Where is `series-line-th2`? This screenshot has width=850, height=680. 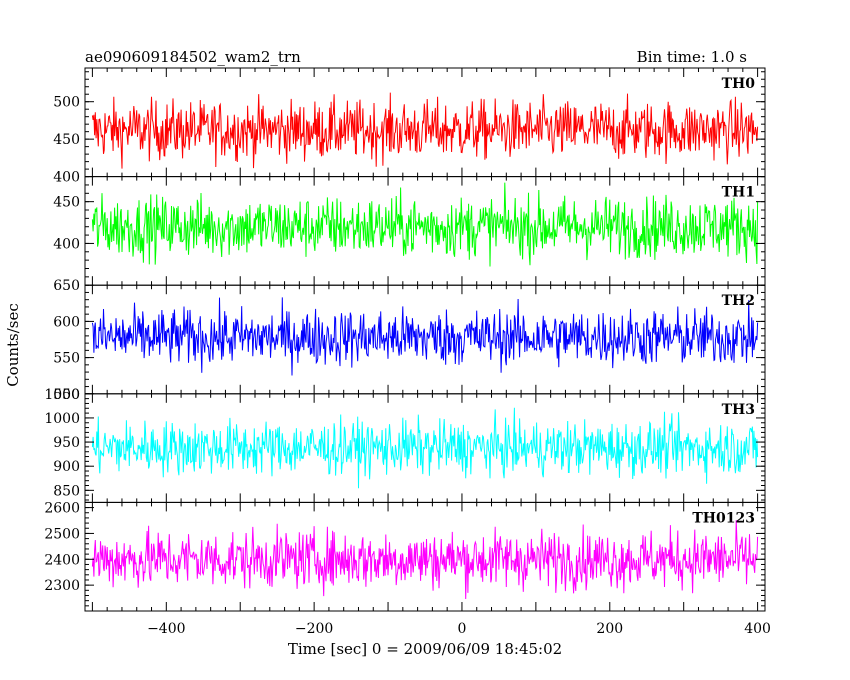 series-line-th2 is located at coordinates (425, 336).